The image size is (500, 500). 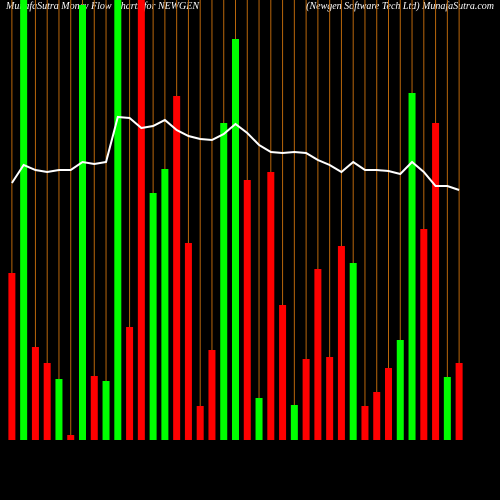 I want to click on money-flow-line, so click(x=235, y=153).